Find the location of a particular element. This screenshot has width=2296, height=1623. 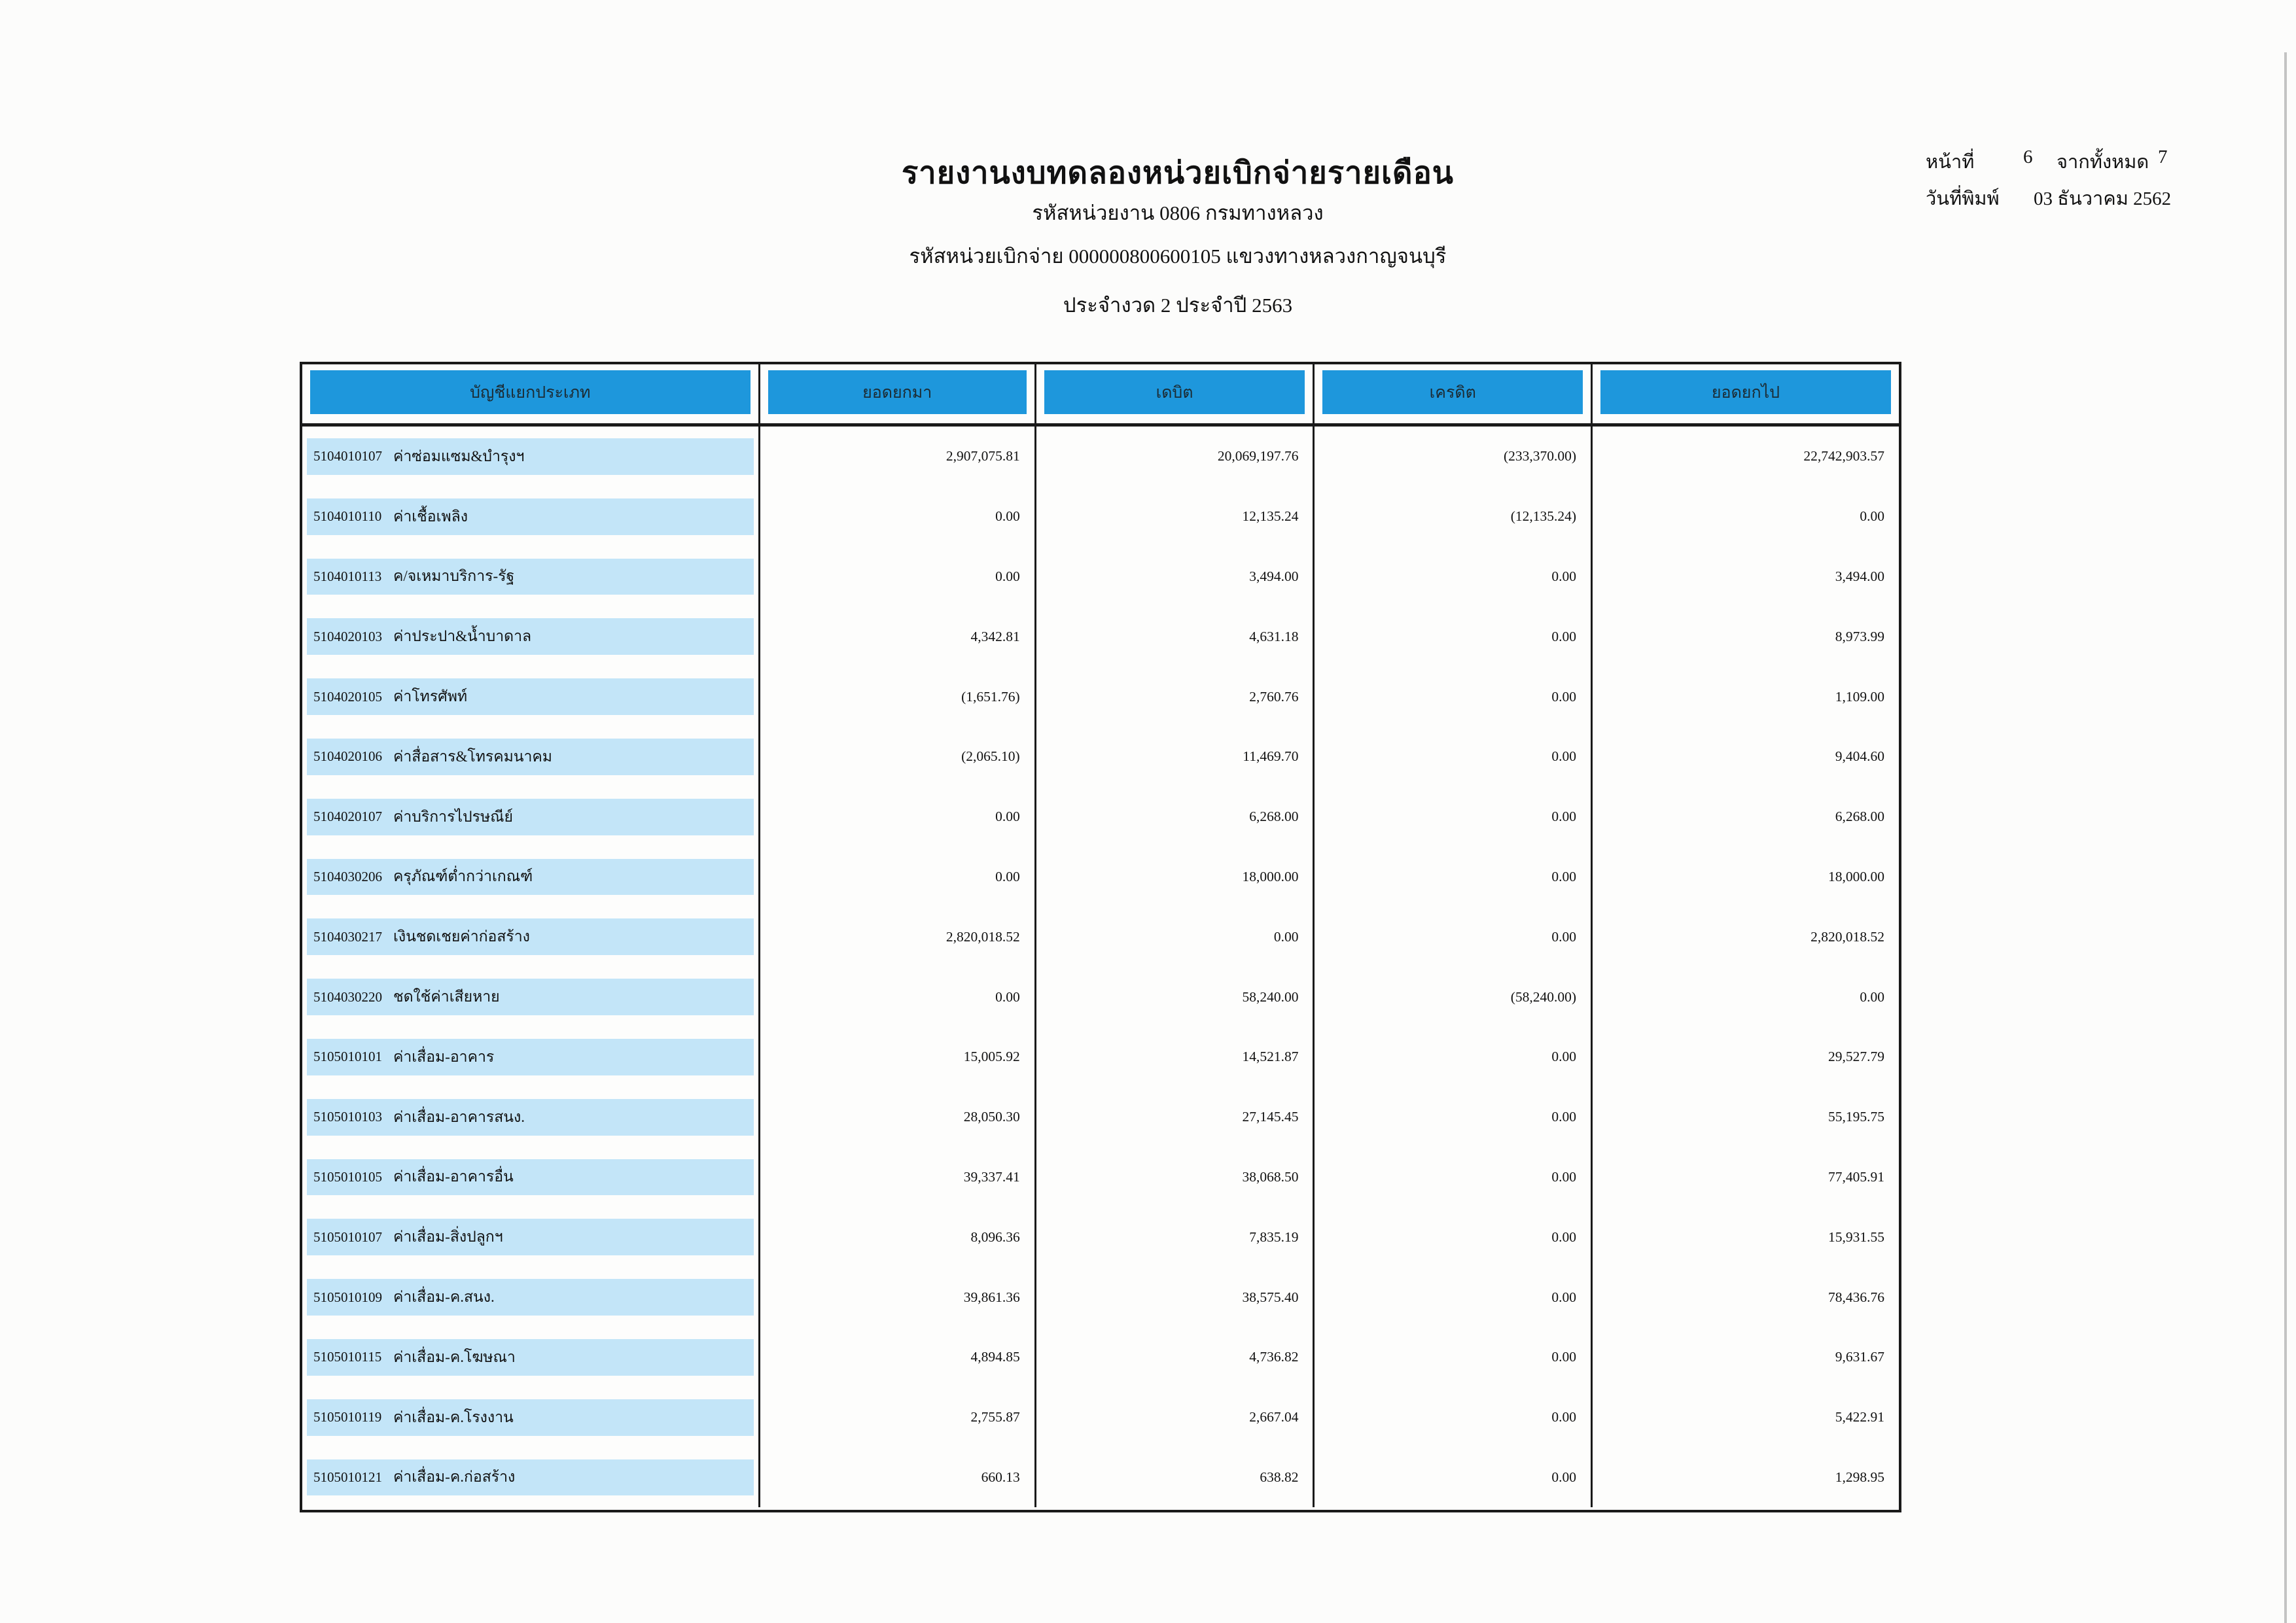

account-highlight-bar: 5105010105 ค่าเสื่อม-อาคารอื่น is located at coordinates (530, 1177).